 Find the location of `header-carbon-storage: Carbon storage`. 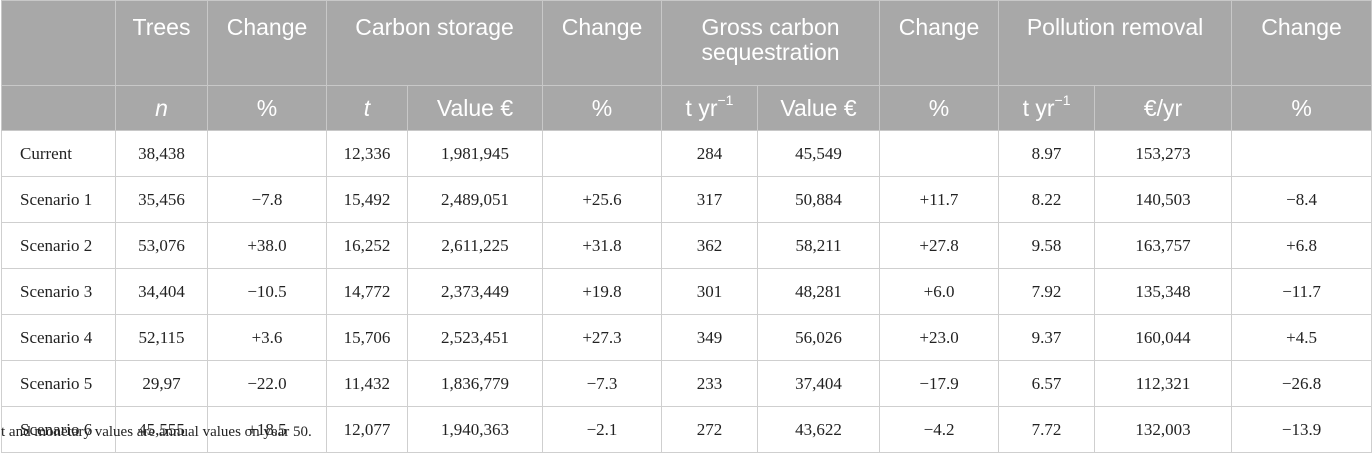

header-carbon-storage: Carbon storage is located at coordinates (434, 43).